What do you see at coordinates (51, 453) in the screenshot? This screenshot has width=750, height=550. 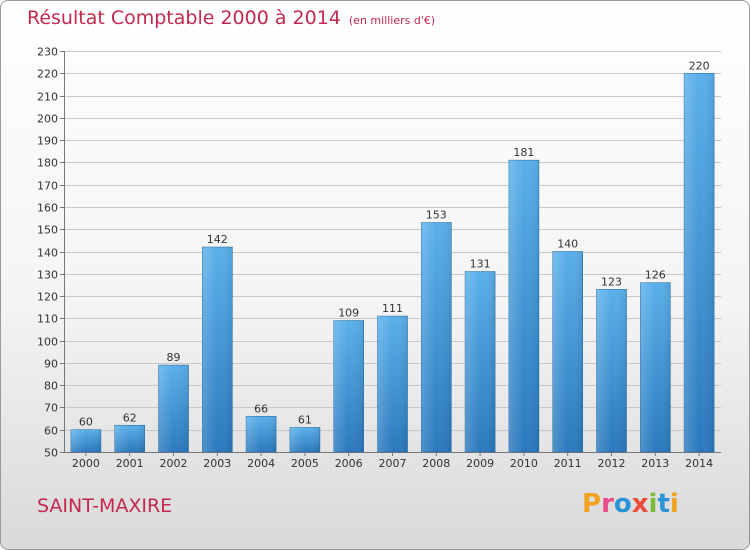 I see `y-tick-label: 50` at bounding box center [51, 453].